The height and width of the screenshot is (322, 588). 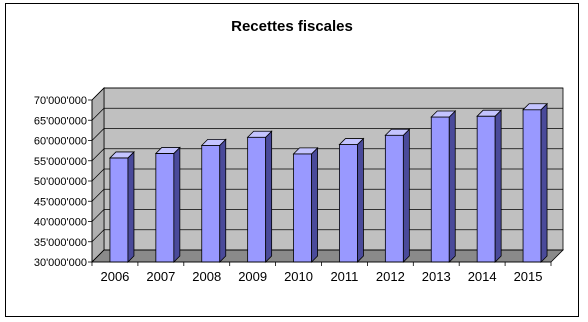 What do you see at coordinates (60, 101) in the screenshot?
I see `y-tick-label: 70'000'000` at bounding box center [60, 101].